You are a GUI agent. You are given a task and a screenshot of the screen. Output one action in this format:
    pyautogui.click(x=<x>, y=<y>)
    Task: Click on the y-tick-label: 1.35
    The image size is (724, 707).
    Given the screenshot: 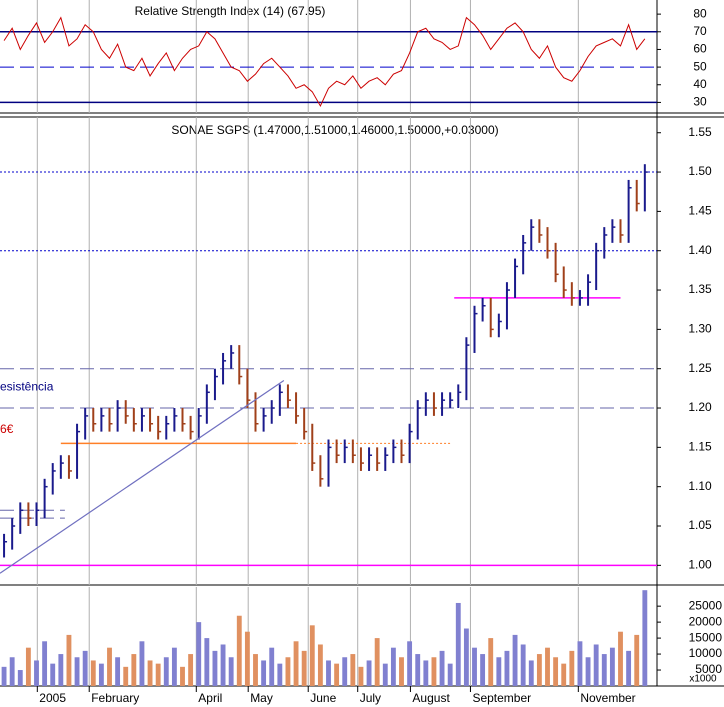 What is the action you would take?
    pyautogui.click(x=700, y=289)
    